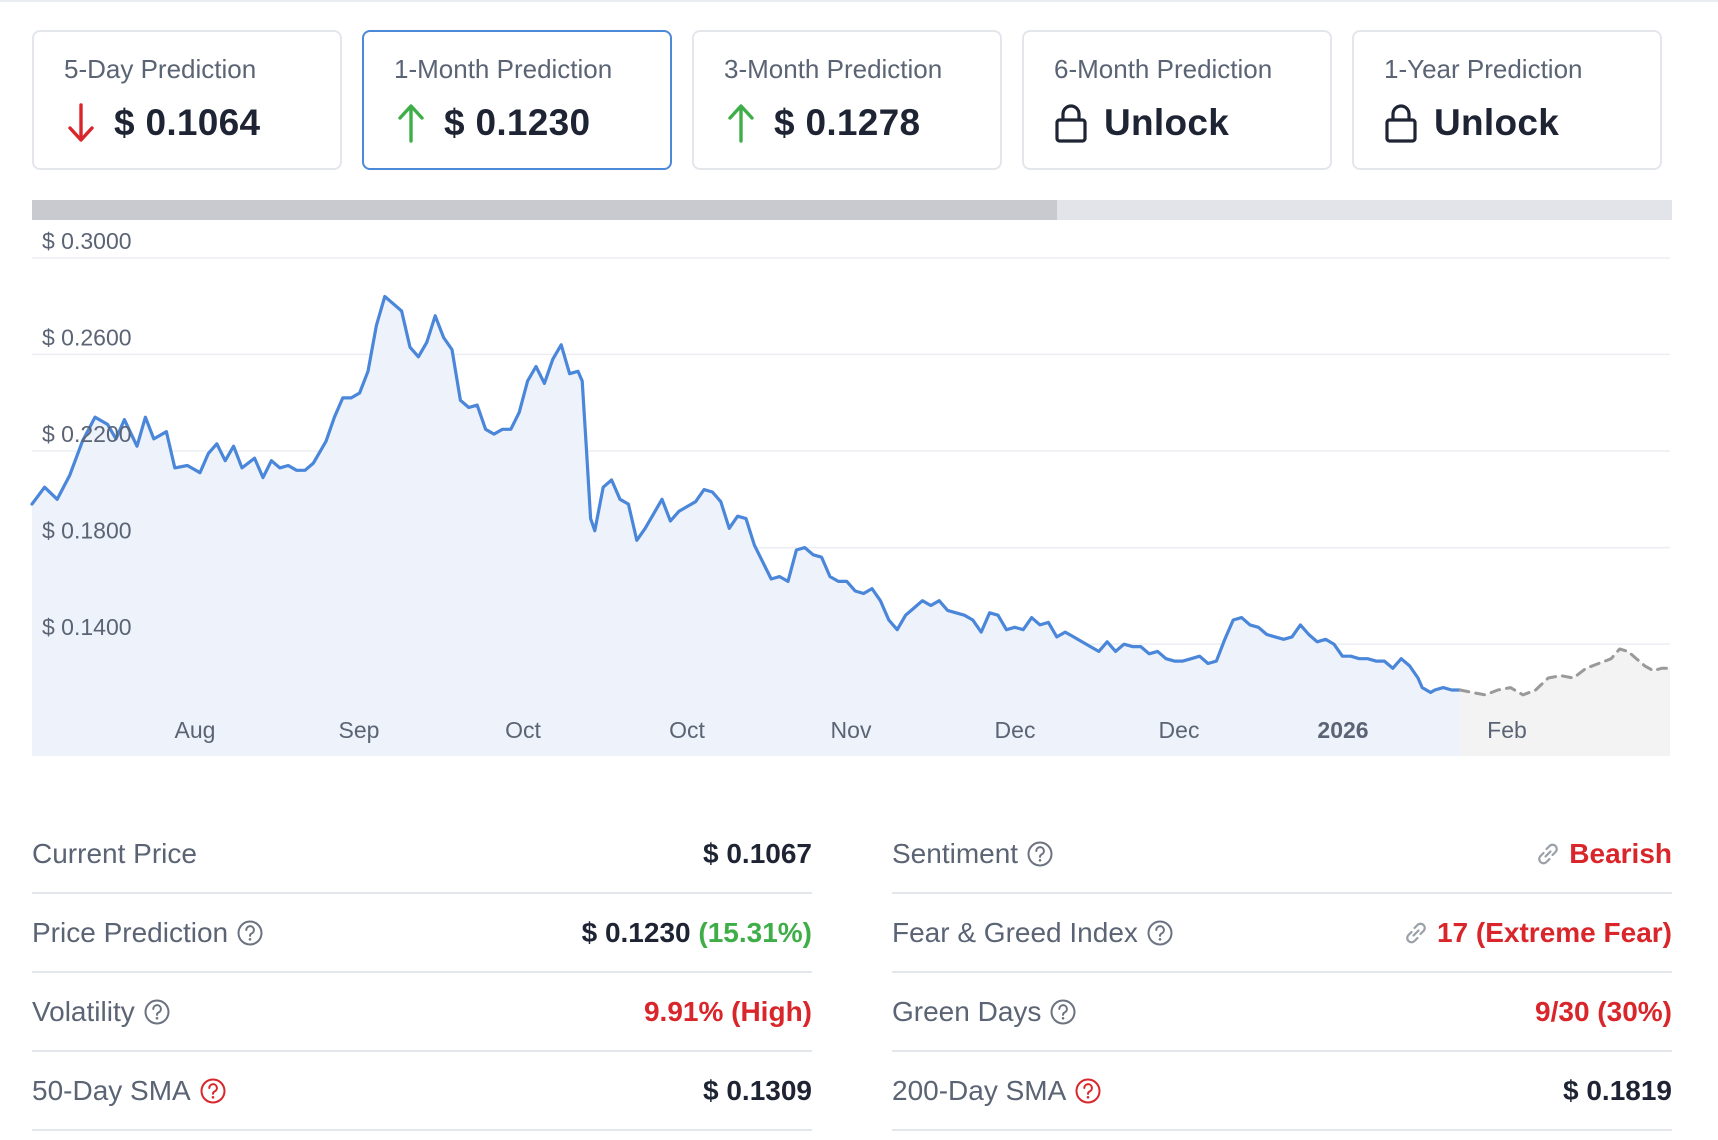 The image size is (1718, 1140). I want to click on card-value: $ 0.1230, so click(517, 122).